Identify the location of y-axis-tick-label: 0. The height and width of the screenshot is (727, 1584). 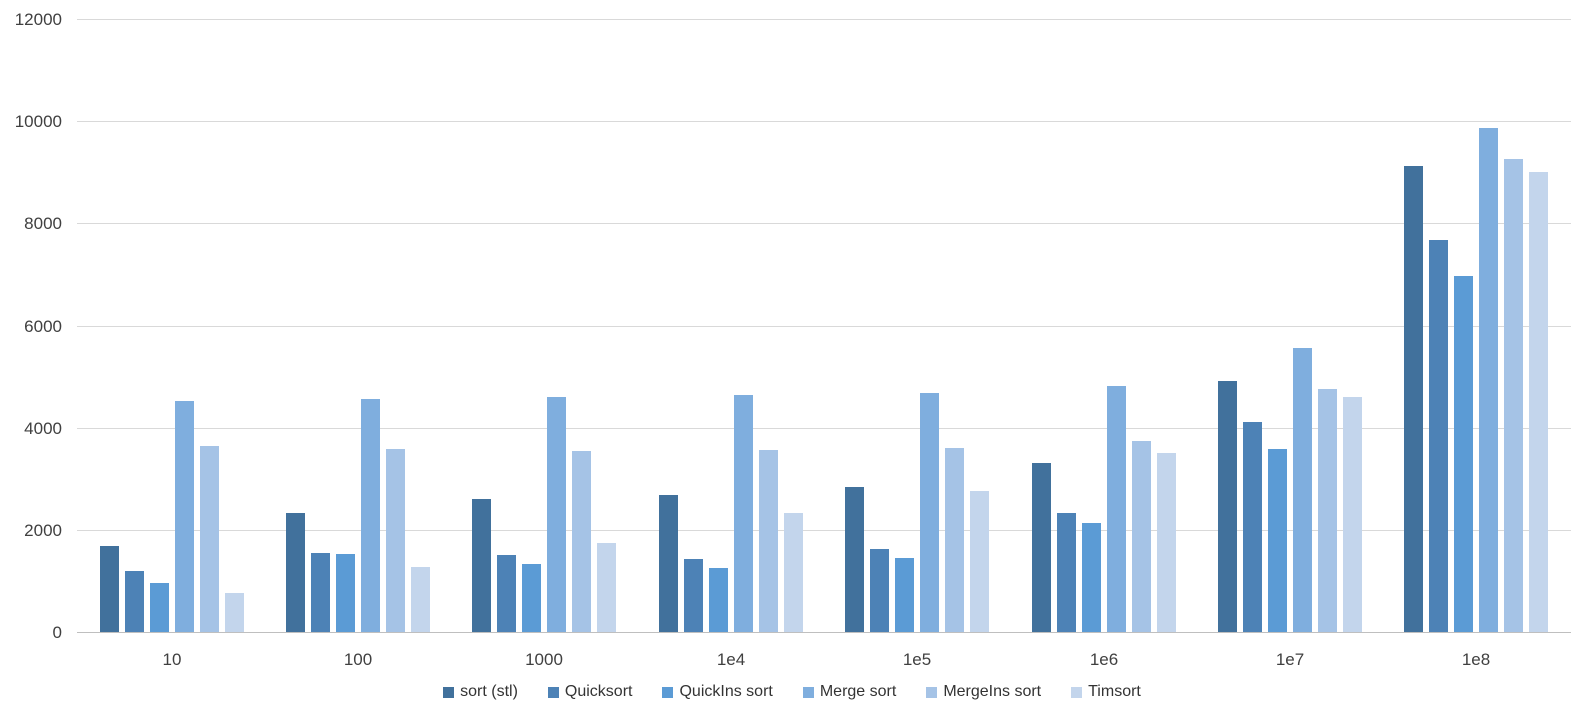
(57, 632).